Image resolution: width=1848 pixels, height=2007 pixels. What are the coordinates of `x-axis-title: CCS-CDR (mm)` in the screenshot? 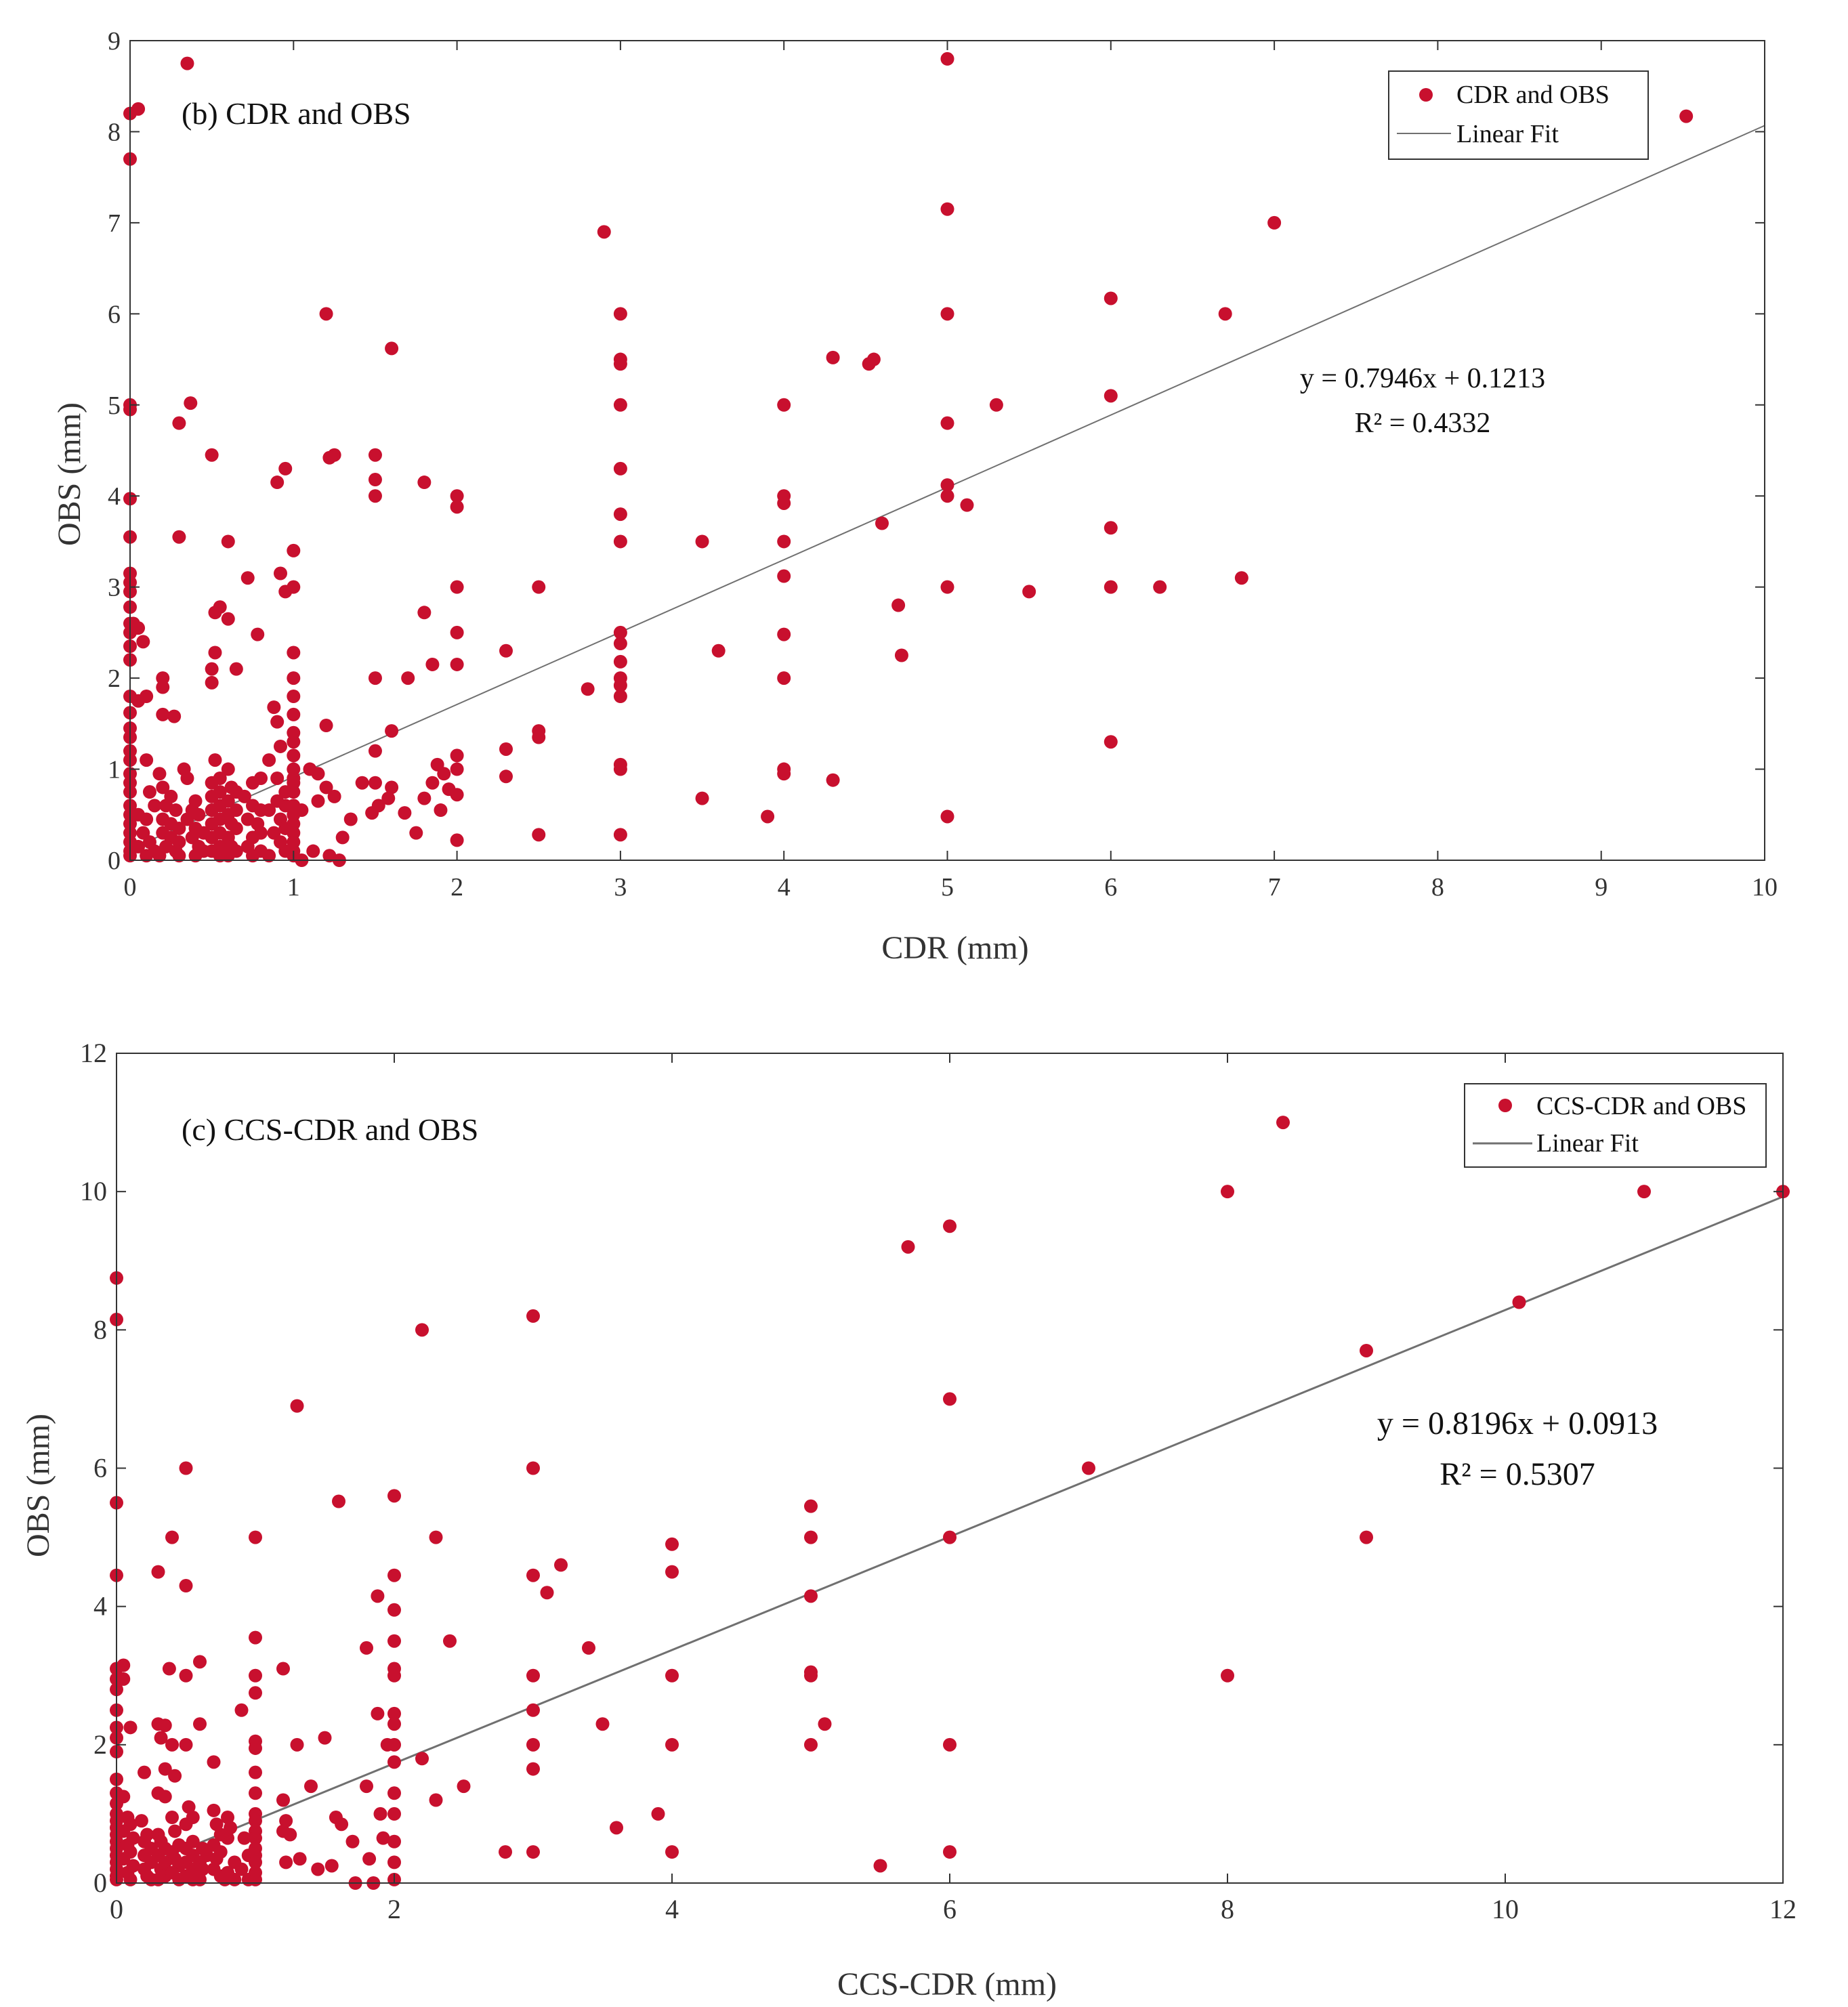 It's located at (947, 1984).